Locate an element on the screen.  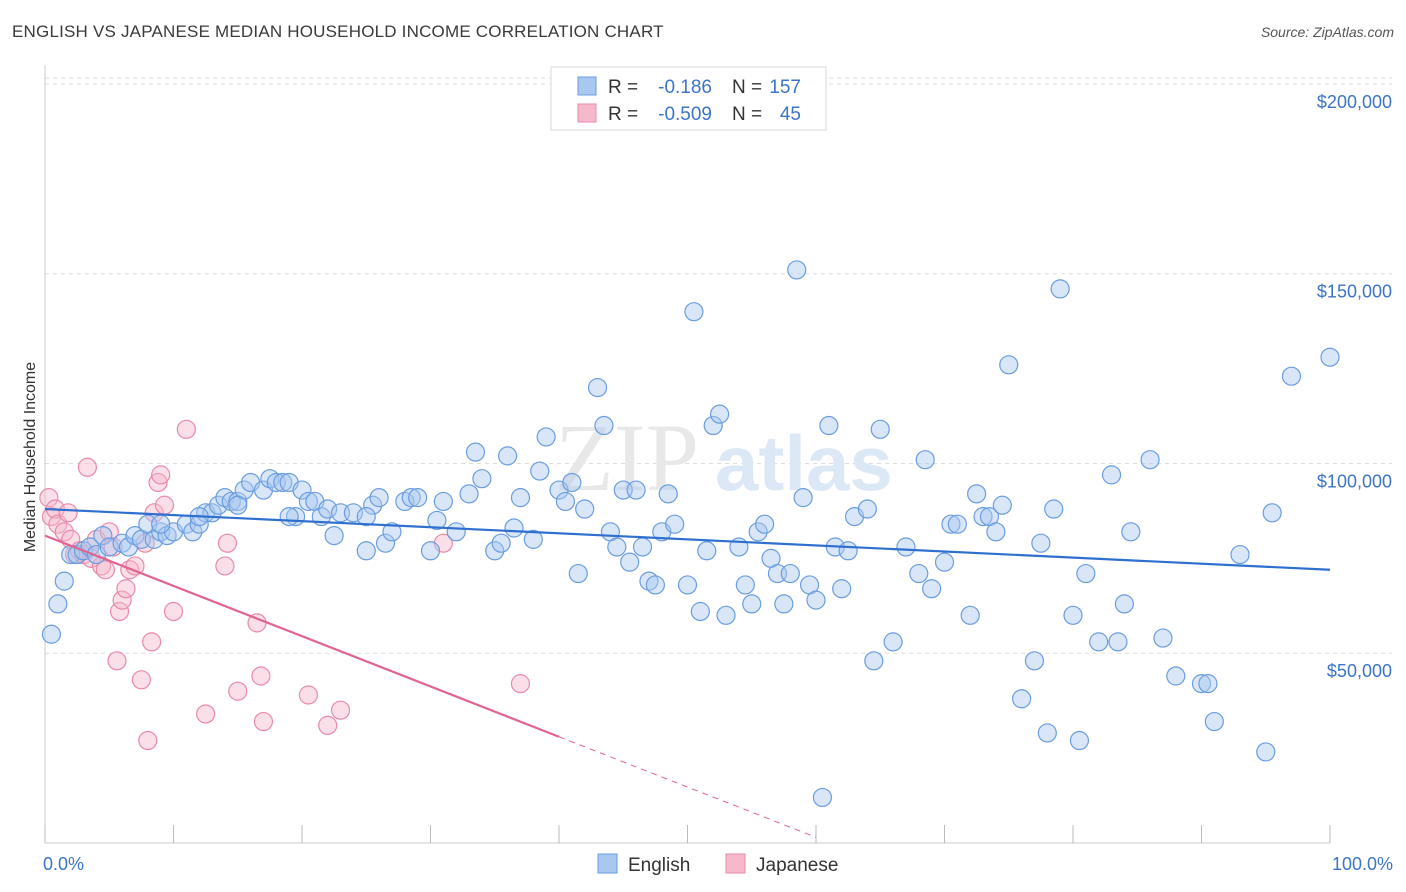
legend-box: R = -0.186 N = 157 R = -0.509 N = 45 is located at coordinates (688, 98).